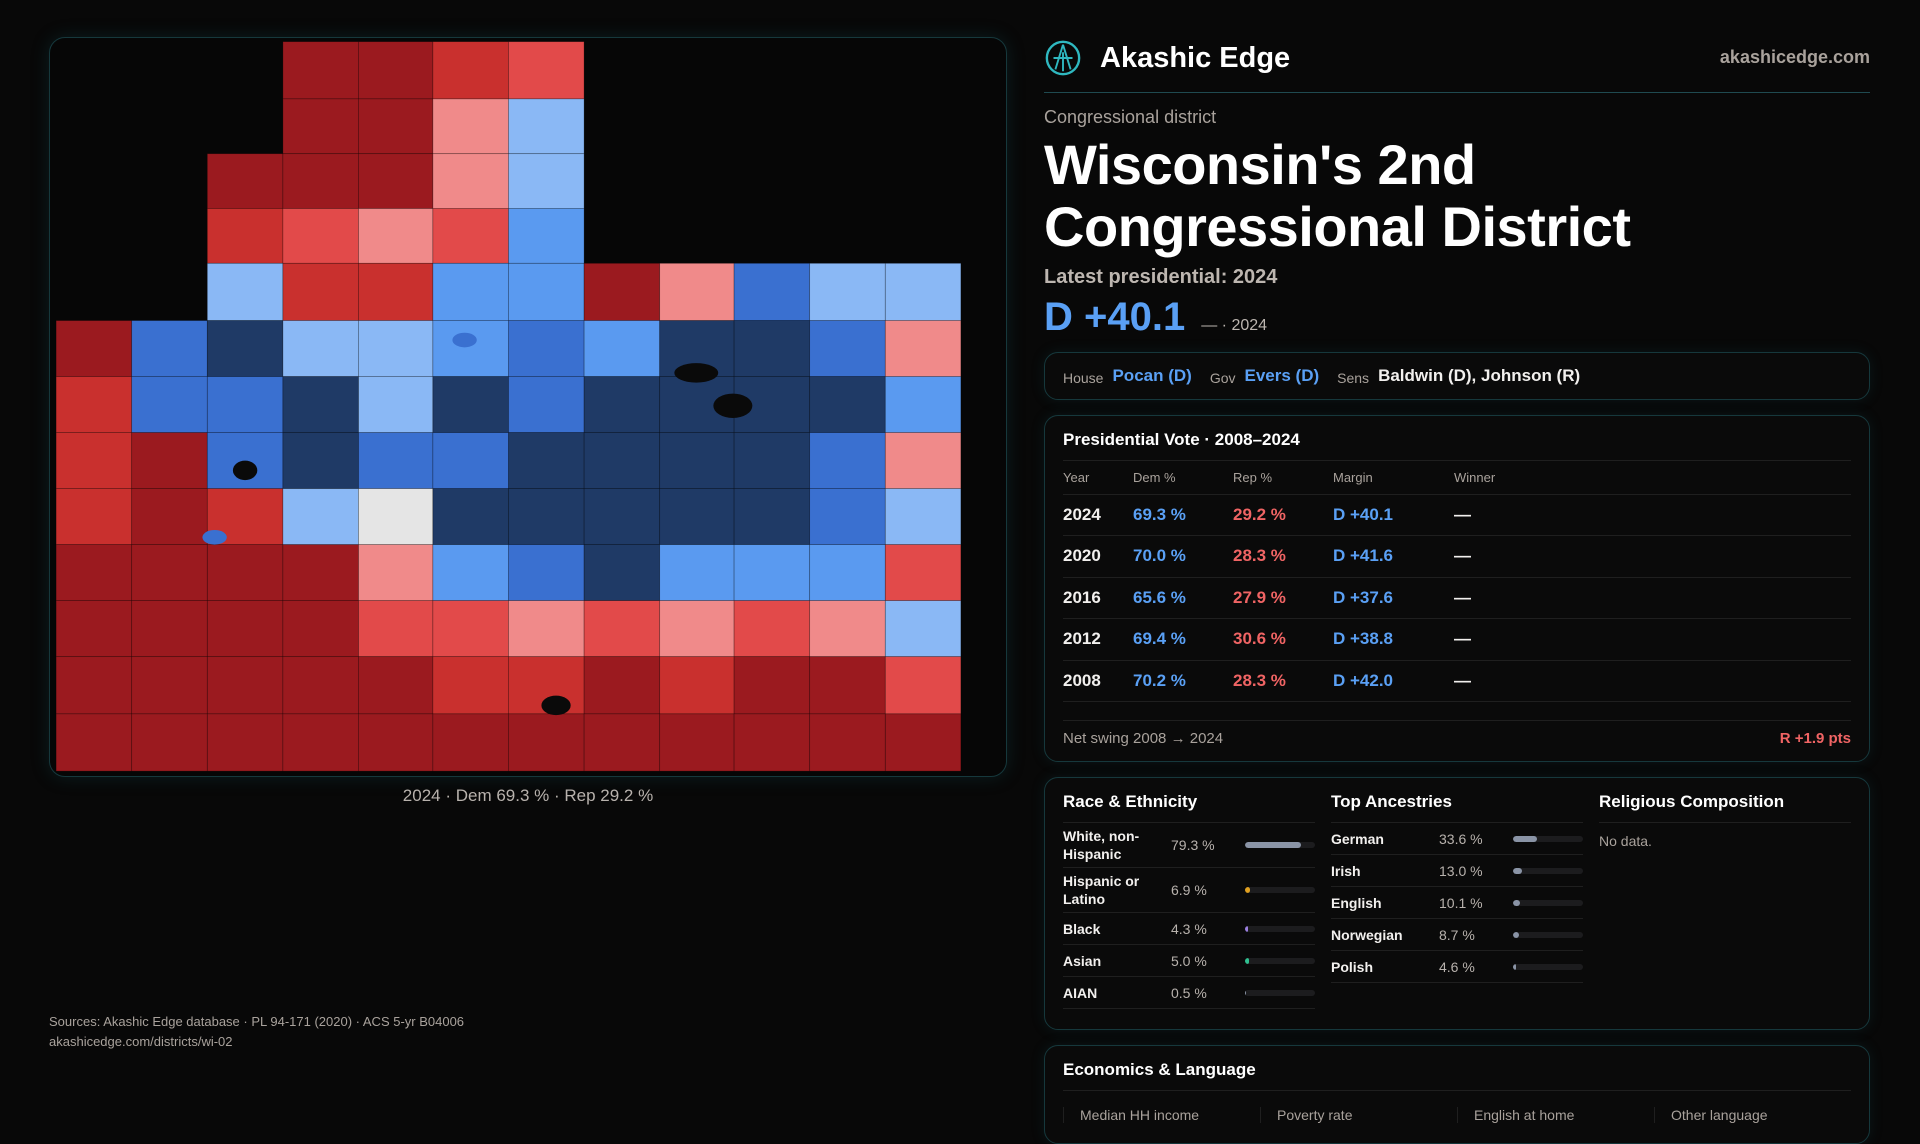 The width and height of the screenshot is (1920, 1144). Describe the element at coordinates (1282, 375) in the screenshot. I see `official-governor: Evers (D)` at that location.